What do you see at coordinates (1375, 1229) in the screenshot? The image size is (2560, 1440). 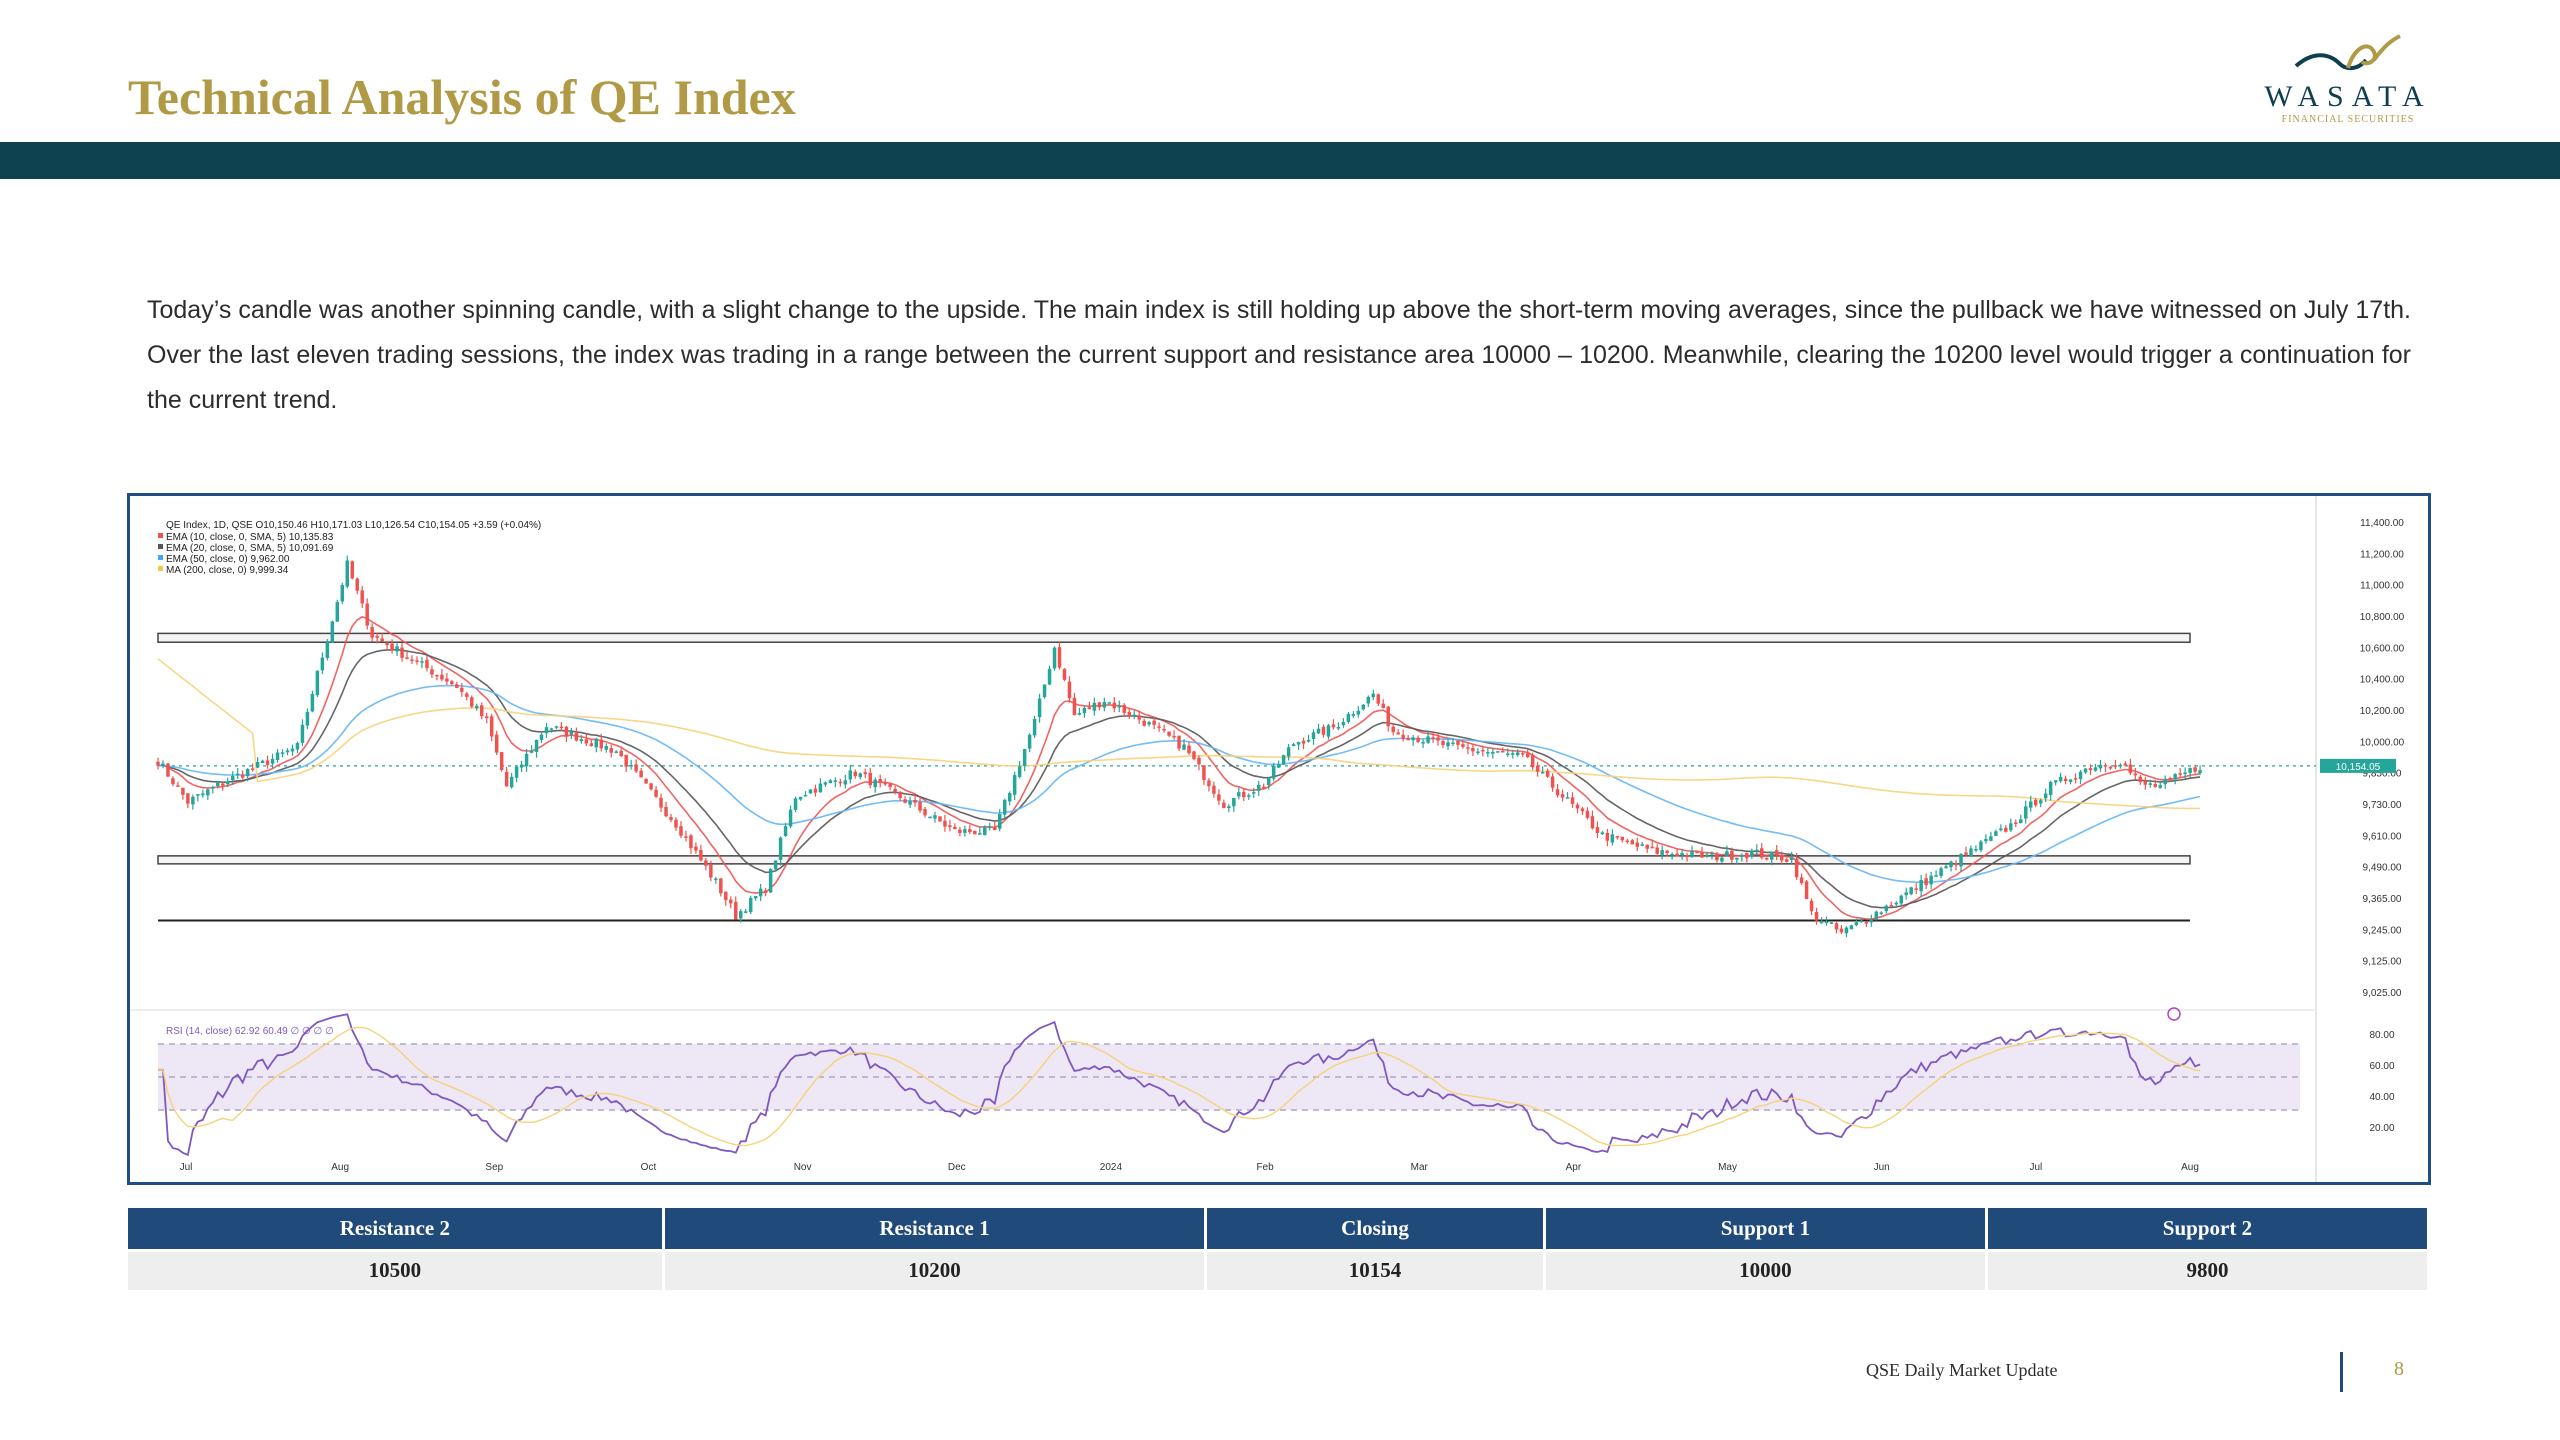 I see `header-closing: Closing` at bounding box center [1375, 1229].